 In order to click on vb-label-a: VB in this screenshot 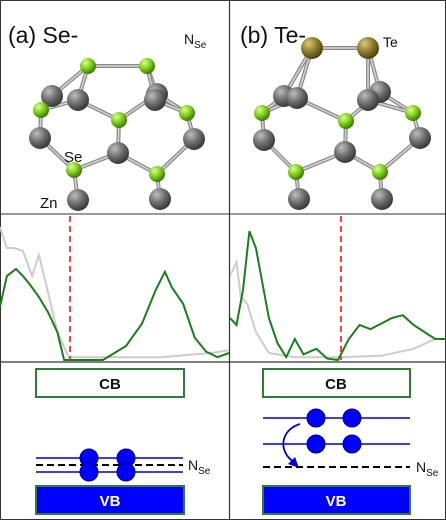, I will do `click(110, 501)`.